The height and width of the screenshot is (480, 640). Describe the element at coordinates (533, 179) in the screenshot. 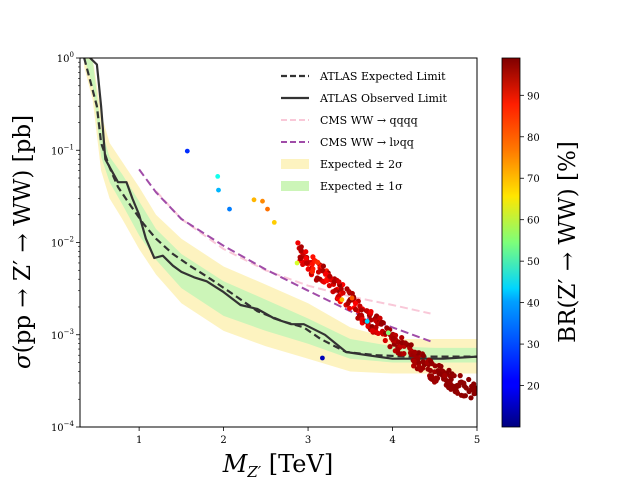

I see `colorbar-tick-label: 70` at that location.